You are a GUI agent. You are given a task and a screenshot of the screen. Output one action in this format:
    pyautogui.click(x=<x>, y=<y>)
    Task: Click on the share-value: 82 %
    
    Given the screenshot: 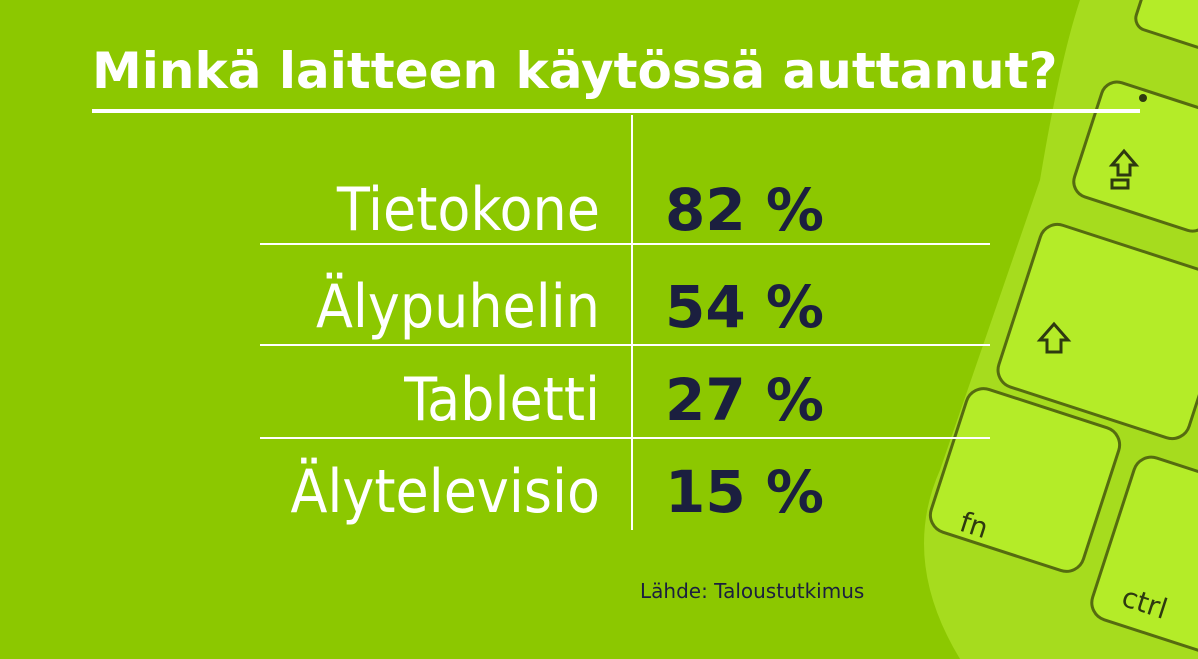 What is the action you would take?
    pyautogui.click(x=744, y=210)
    